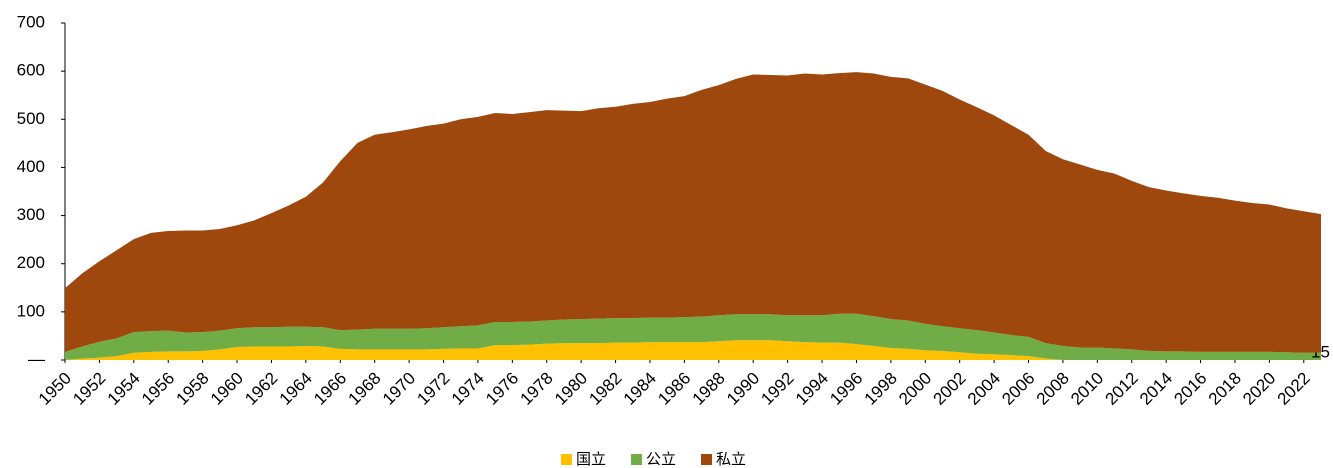 The image size is (1333, 468). I want to click on x-tick-label: 1994, so click(812, 389).